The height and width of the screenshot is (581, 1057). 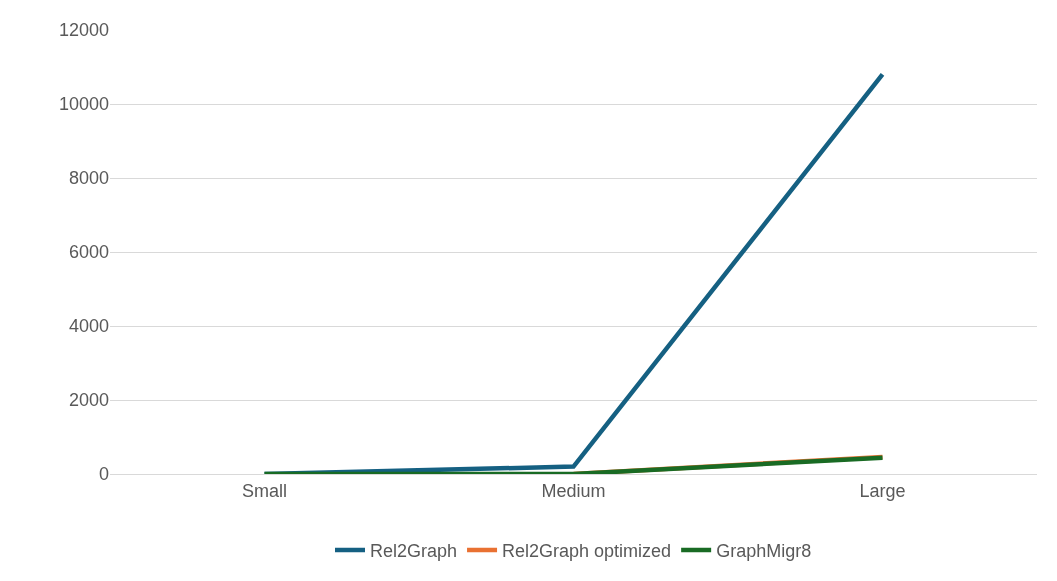 I want to click on y-tick-label: 6000, so click(x=88, y=252).